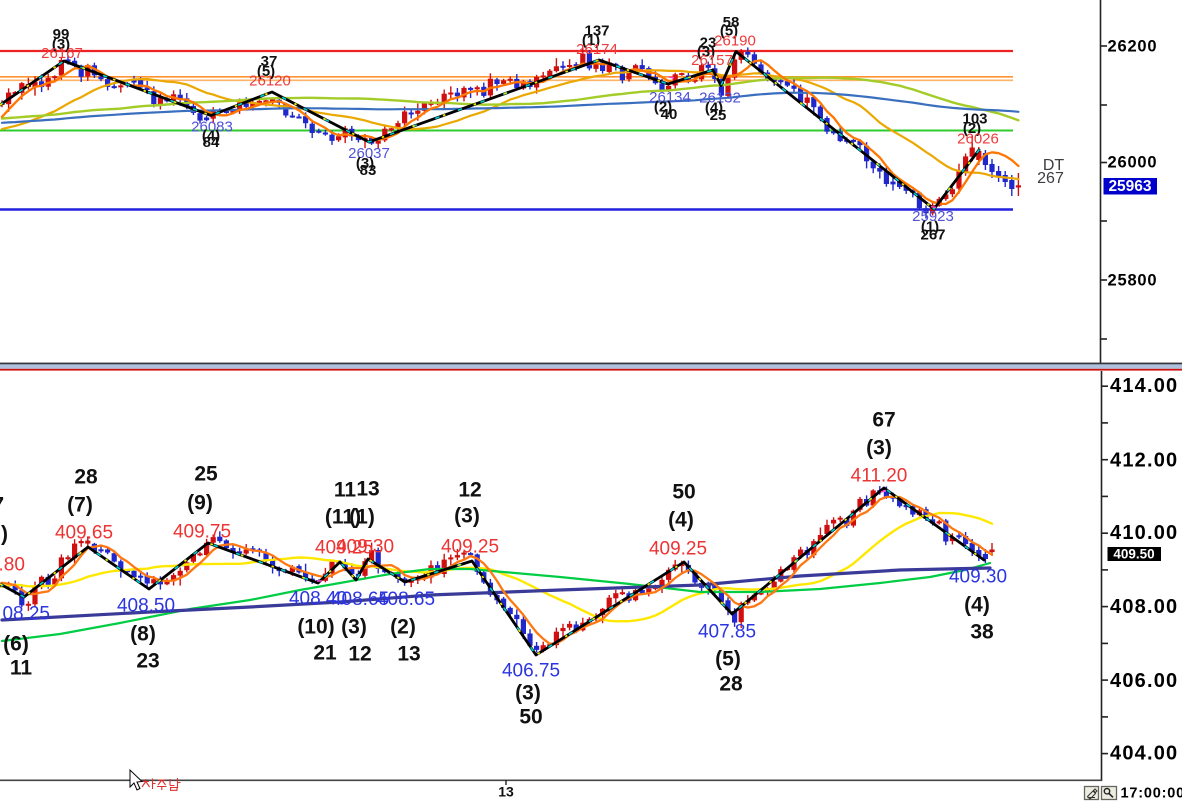  Describe the element at coordinates (669, 114) in the screenshot. I see `svg-text: 40` at that location.